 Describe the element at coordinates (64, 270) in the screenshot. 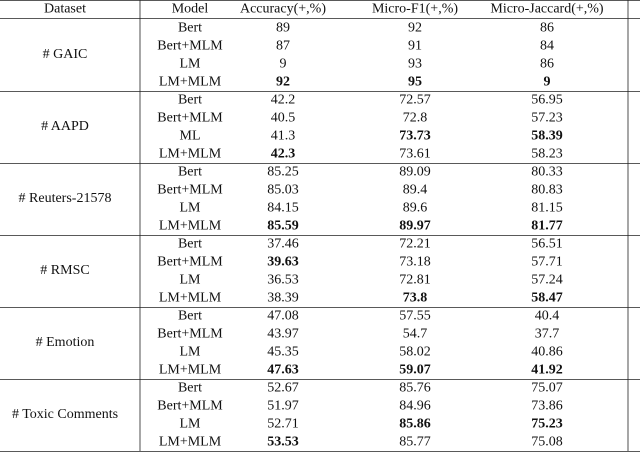

I see `dataset-cell: # RMSC` at that location.